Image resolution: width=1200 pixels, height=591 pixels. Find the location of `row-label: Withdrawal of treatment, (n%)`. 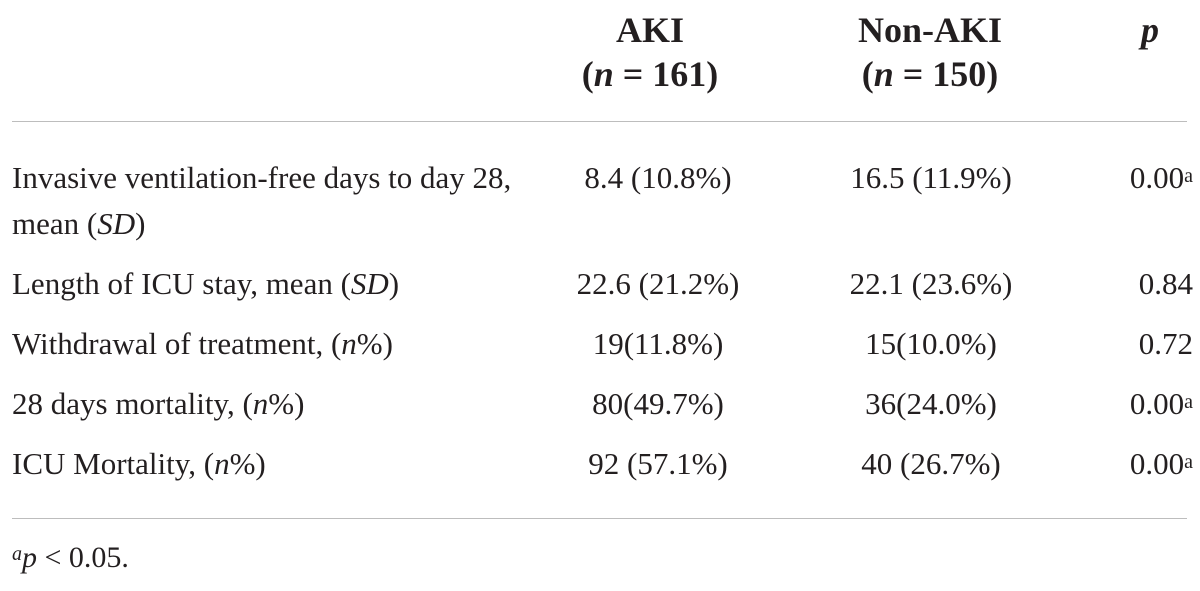

row-label: Withdrawal of treatment, (n%) is located at coordinates (202, 343).